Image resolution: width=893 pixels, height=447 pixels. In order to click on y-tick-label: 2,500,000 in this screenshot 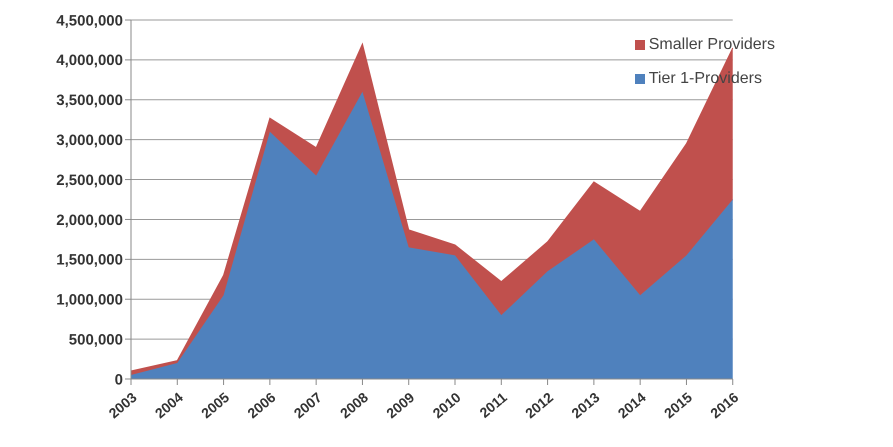, I will do `click(89, 180)`.